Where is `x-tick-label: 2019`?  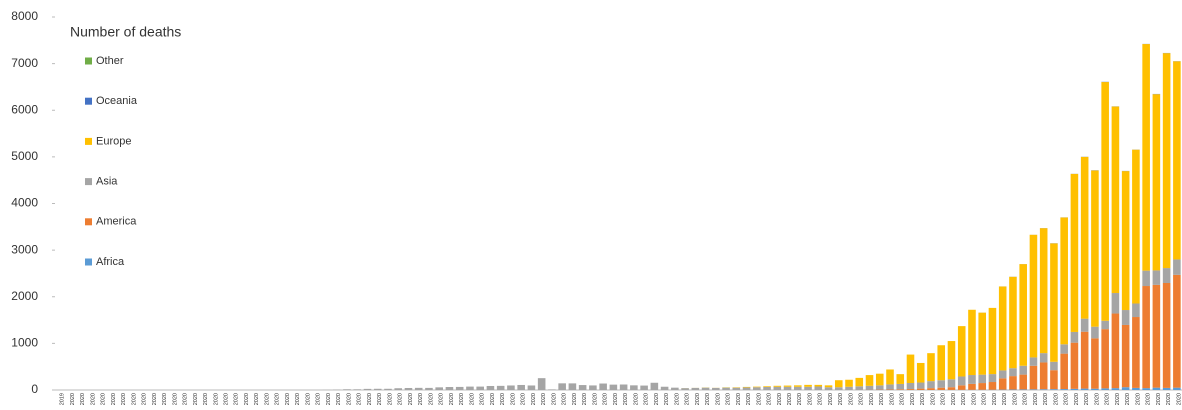 x-tick-label: 2019 is located at coordinates (63, 399).